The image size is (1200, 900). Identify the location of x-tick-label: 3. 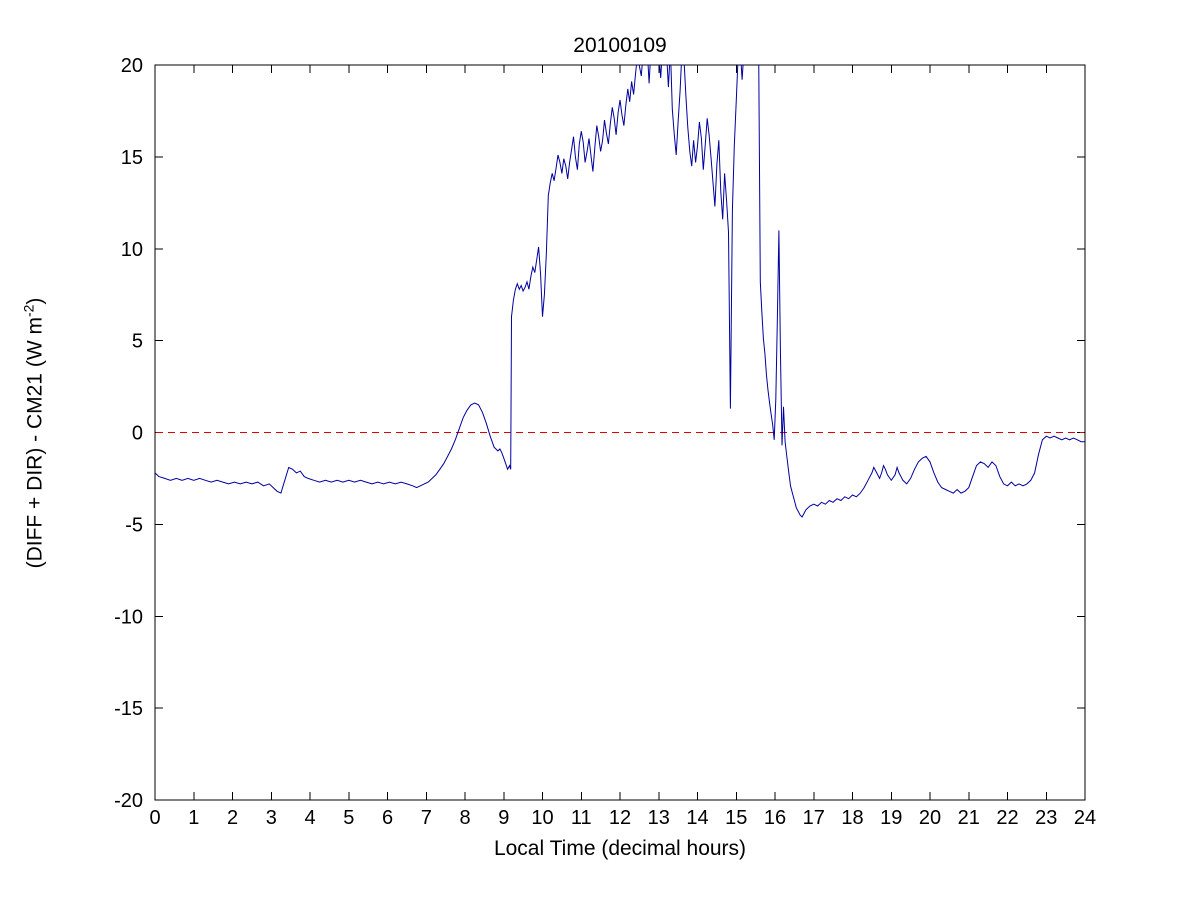
(271, 818).